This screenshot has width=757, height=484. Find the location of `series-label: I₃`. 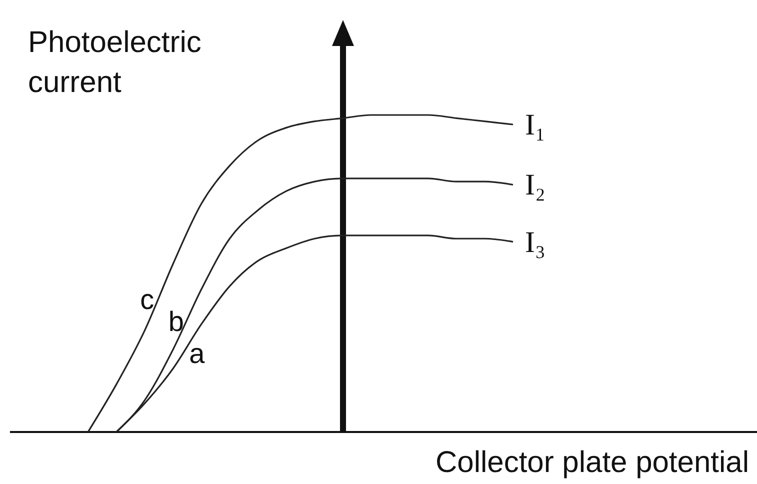

series-label: I₃ is located at coordinates (535, 242).